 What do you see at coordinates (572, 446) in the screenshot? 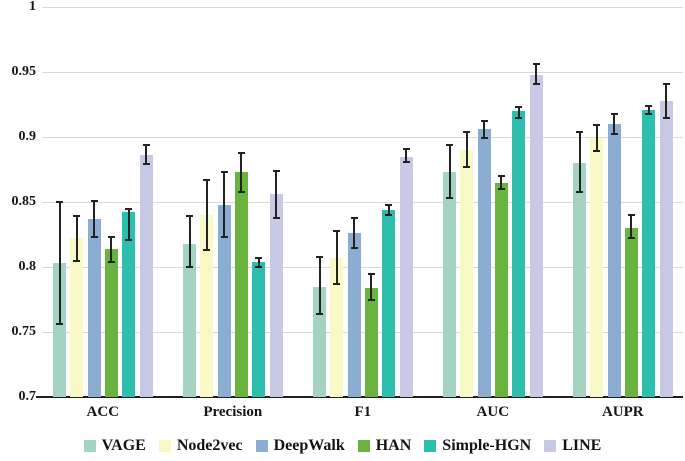
I see `legend-item-LINE: LINE` at bounding box center [572, 446].